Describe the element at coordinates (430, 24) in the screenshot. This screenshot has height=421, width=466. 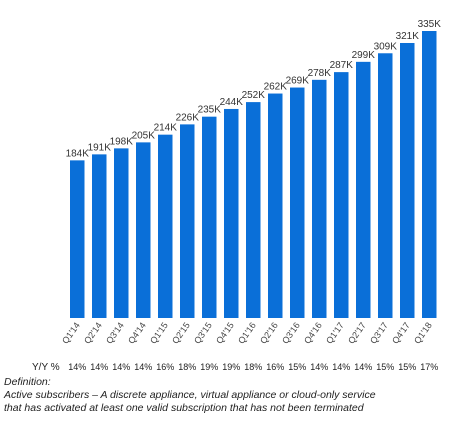
I see `value-label-16: 335K` at that location.